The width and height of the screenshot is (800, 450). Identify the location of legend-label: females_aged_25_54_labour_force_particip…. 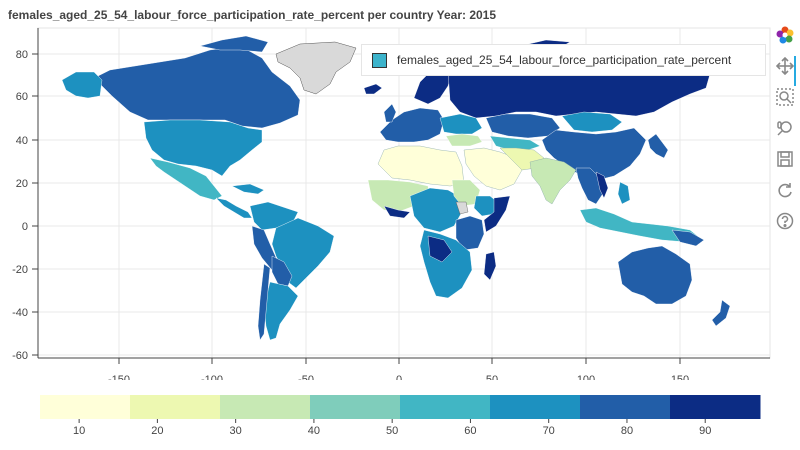
(564, 60).